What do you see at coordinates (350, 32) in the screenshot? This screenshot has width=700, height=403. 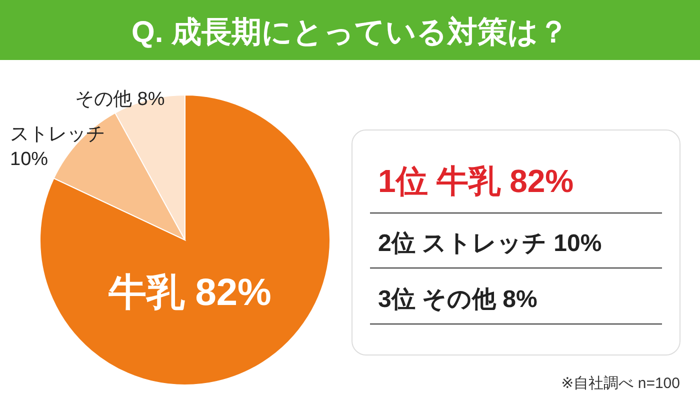 I see `chart-title: Q. 成長期にとっている対策は？` at bounding box center [350, 32].